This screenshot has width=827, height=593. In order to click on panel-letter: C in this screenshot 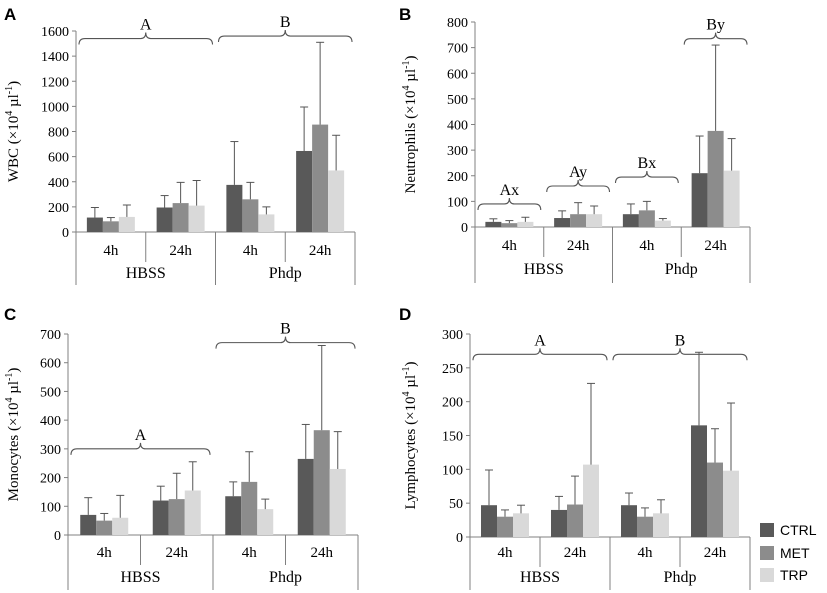, I will do `click(10, 314)`.